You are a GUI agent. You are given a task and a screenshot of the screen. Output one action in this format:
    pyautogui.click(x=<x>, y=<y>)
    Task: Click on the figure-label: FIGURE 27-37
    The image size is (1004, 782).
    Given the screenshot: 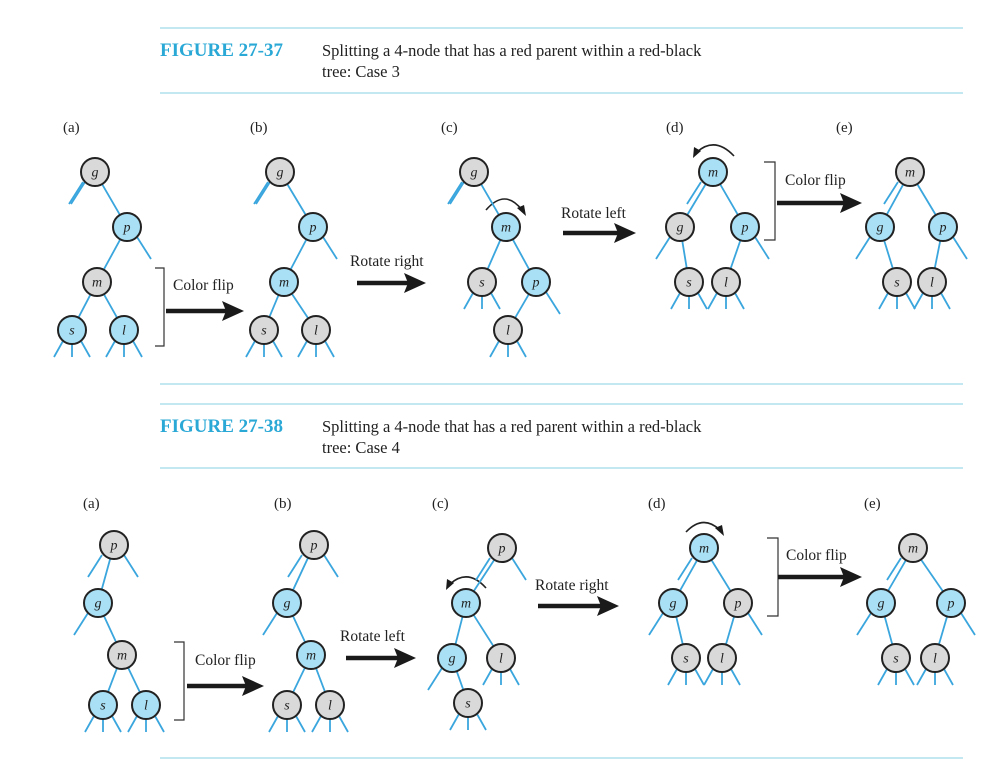 What is the action you would take?
    pyautogui.click(x=221, y=50)
    